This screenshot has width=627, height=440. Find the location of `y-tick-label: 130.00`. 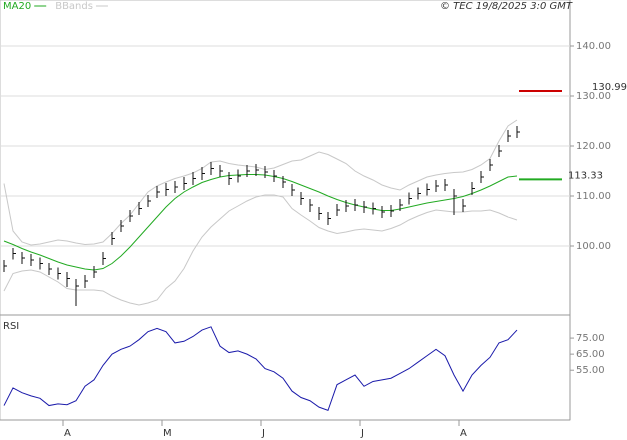

y-tick-label: 130.00 is located at coordinates (593, 96).